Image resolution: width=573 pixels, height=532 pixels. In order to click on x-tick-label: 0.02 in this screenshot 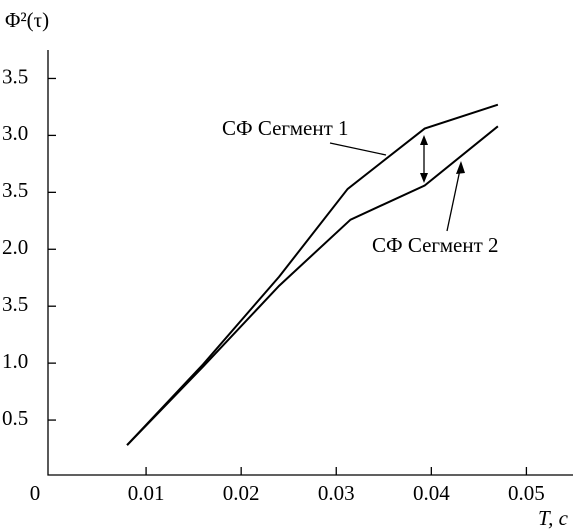, I will do `click(241, 493)`.